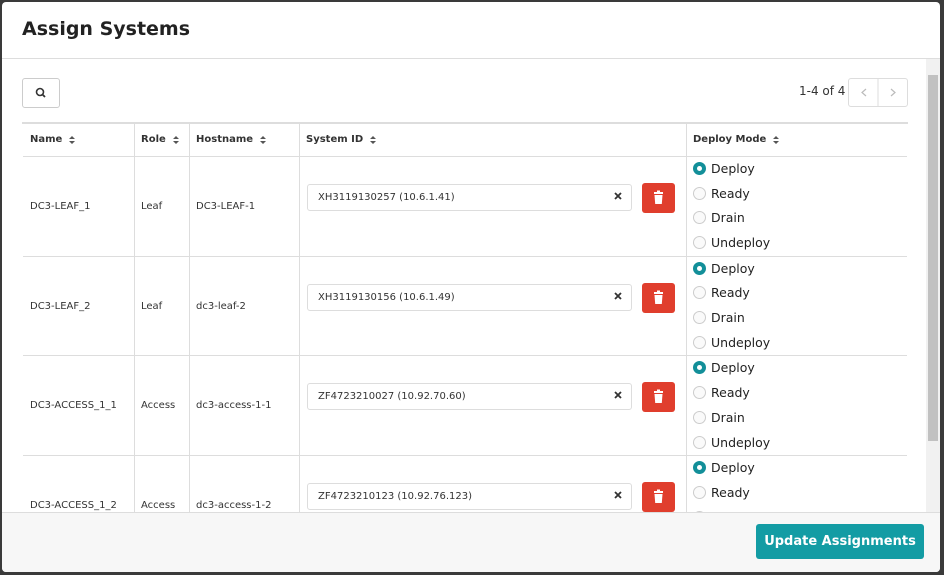 The height and width of the screenshot is (575, 944). I want to click on system-id: ZF4723210027 (10.92.70.60), so click(392, 397).